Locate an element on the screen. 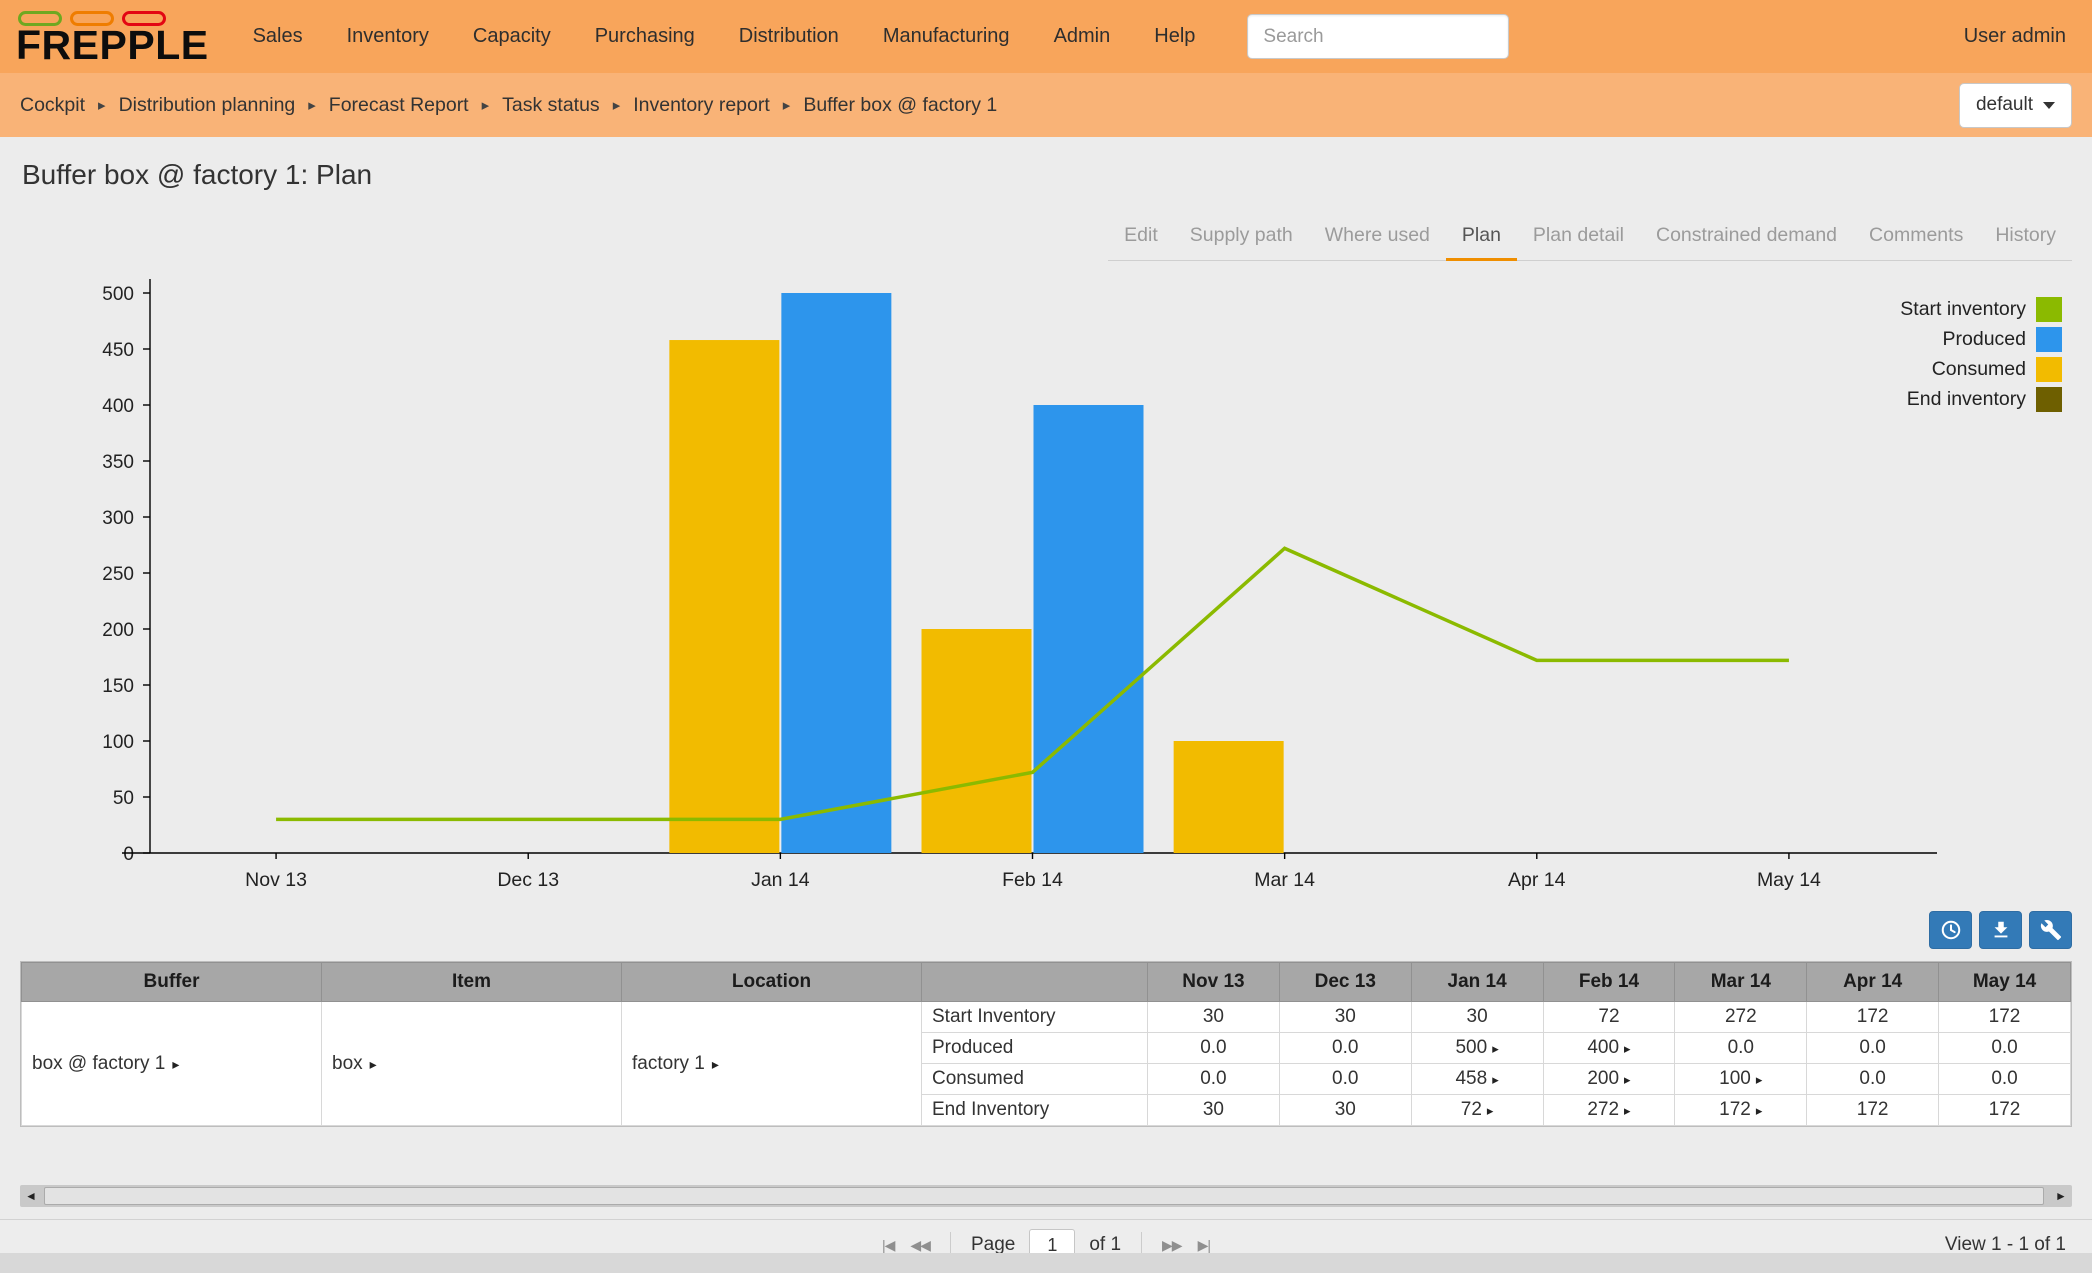 This screenshot has width=2092, height=1273. legend-item: Start inventory is located at coordinates (1981, 309).